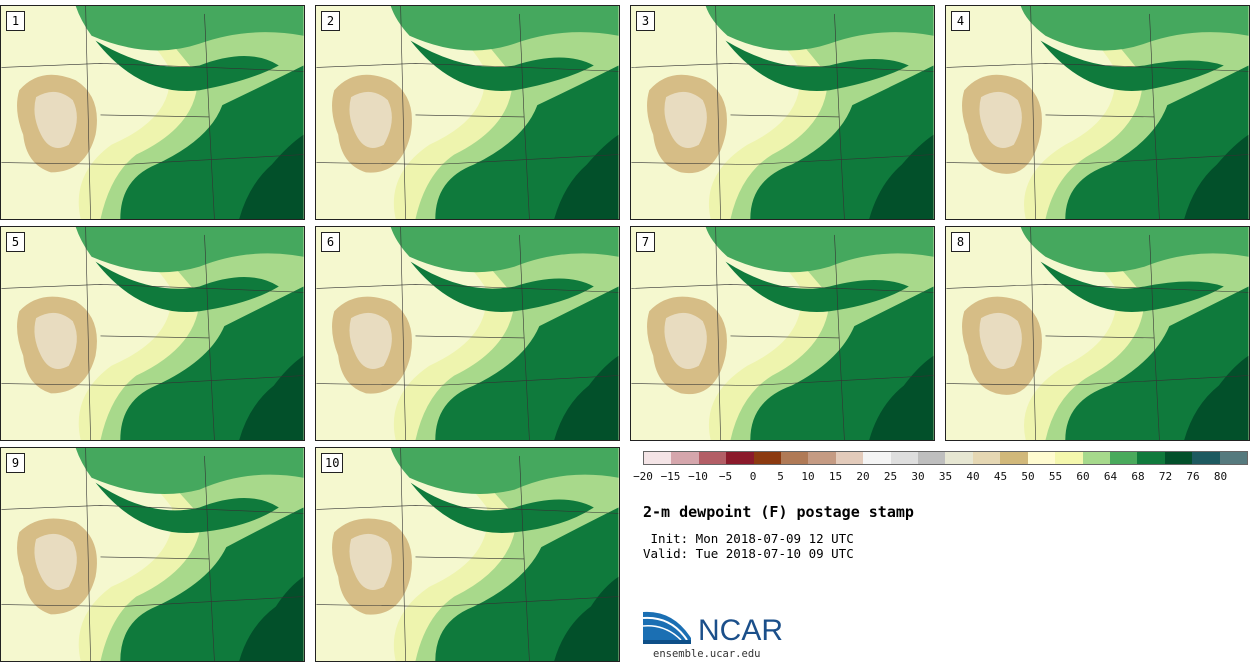 The image size is (1260, 663). I want to click on colorbar-tick-label: 15, so click(835, 476).